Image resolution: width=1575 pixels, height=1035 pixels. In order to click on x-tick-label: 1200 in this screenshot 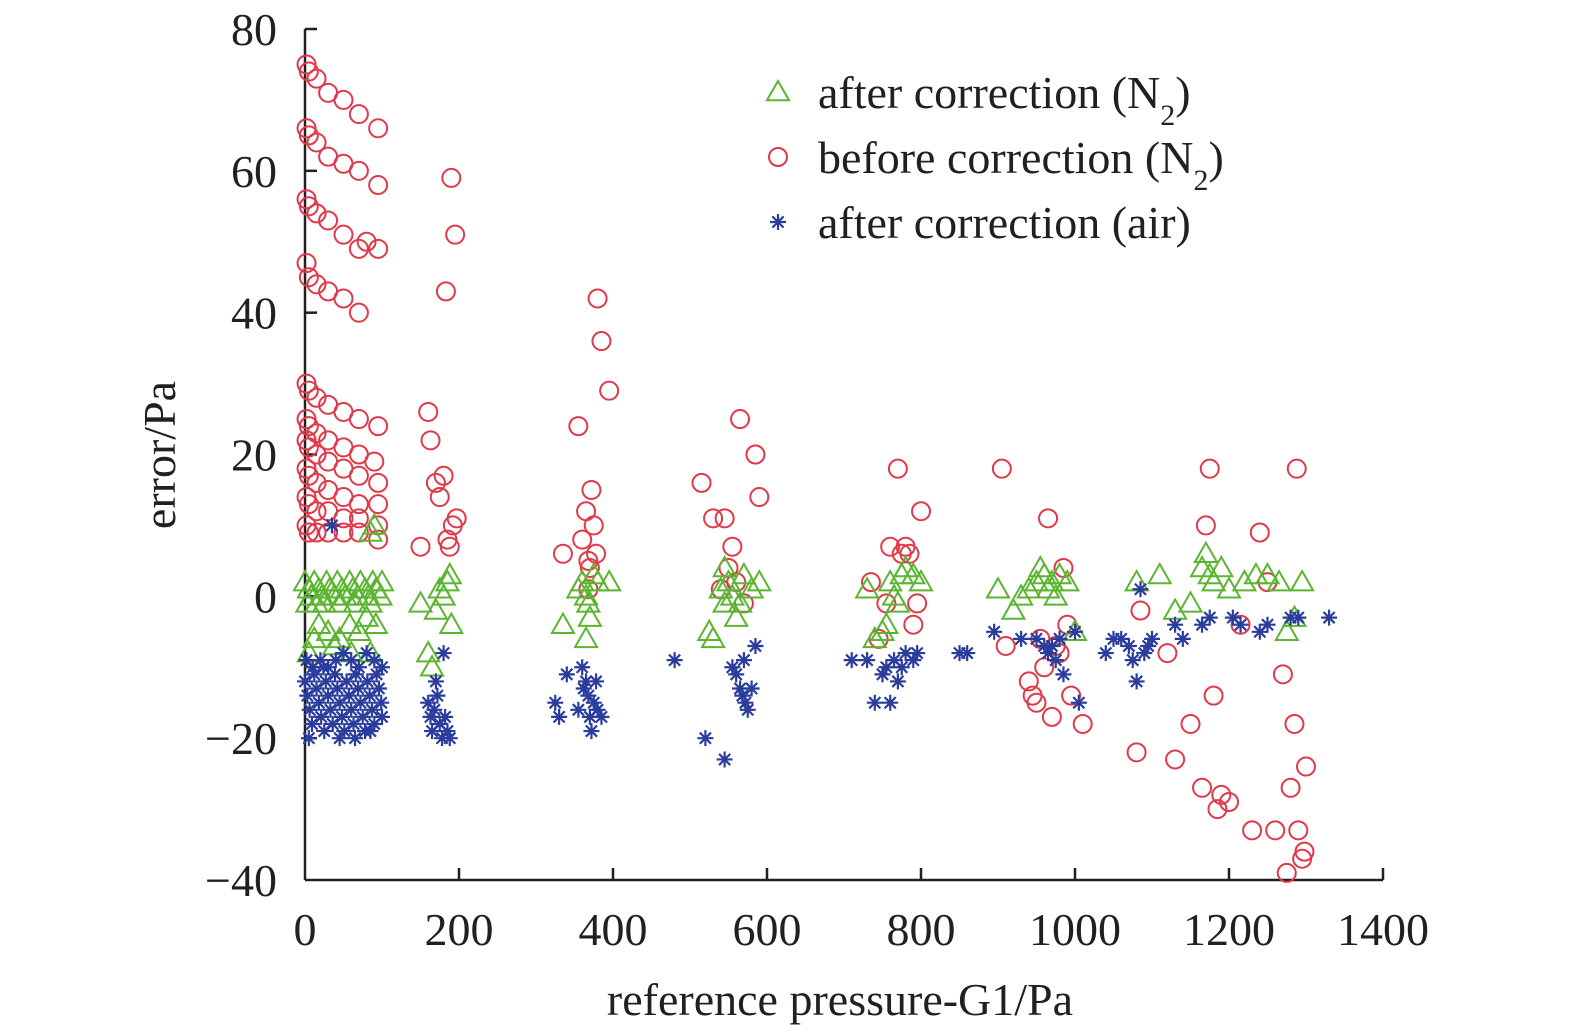, I will do `click(1229, 929)`.